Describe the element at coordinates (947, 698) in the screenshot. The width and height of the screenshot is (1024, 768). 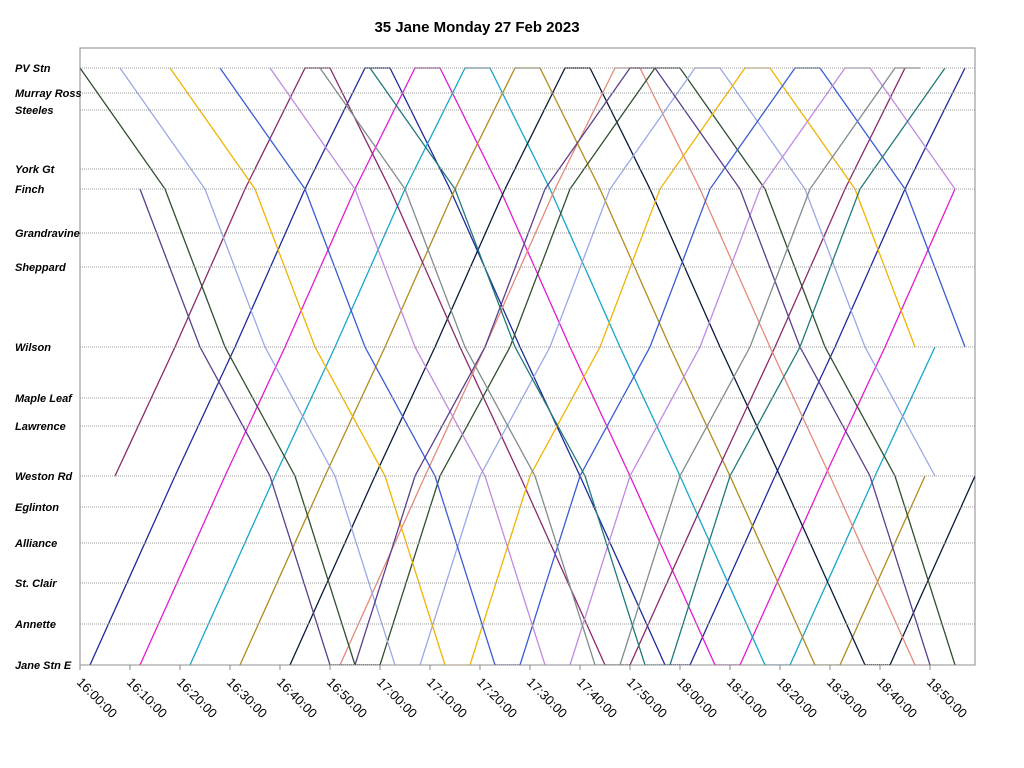
I see `x-tick-label: 18:50:00` at that location.